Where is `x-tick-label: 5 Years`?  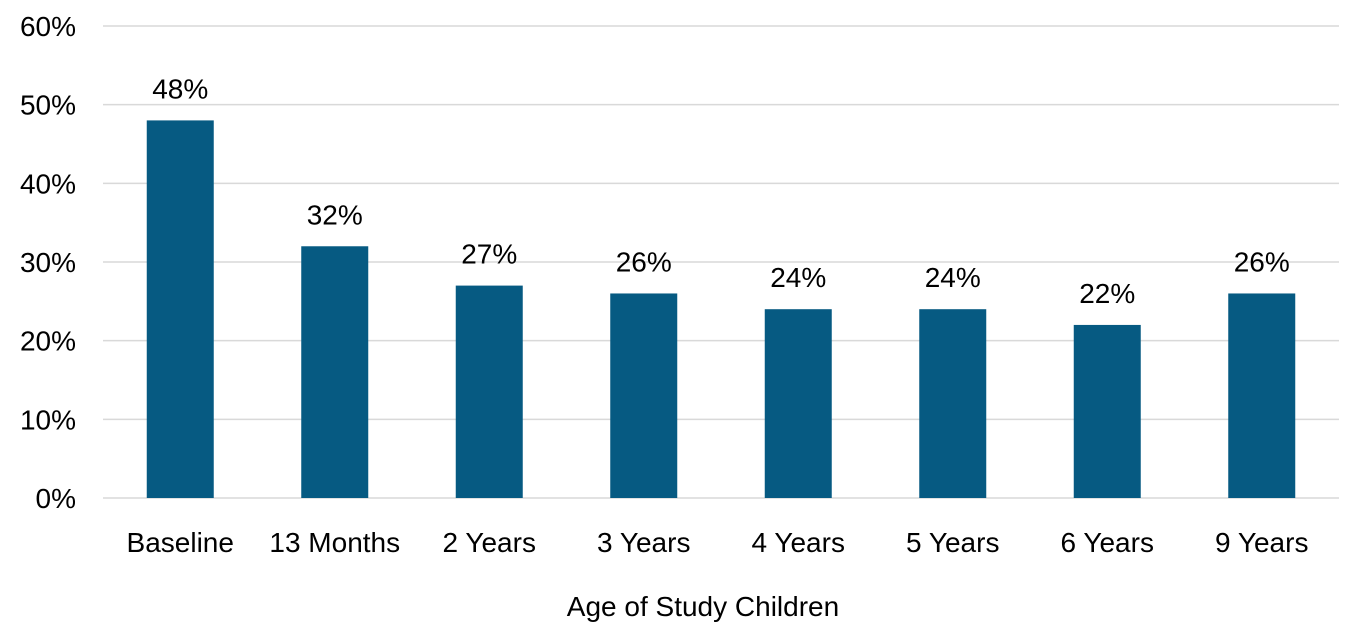
x-tick-label: 5 Years is located at coordinates (952, 542).